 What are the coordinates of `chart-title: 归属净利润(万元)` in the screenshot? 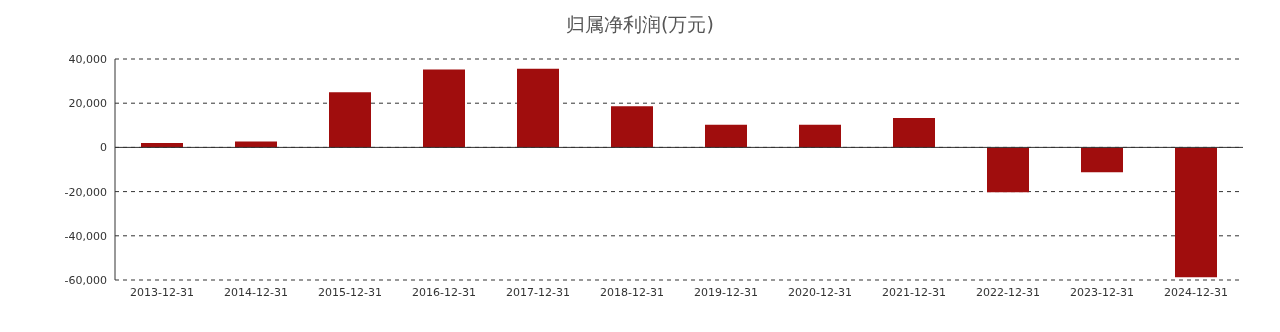 It's located at (640, 24).